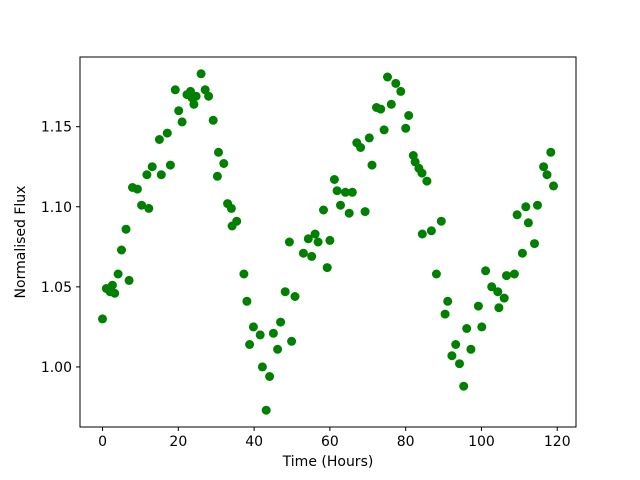 This screenshot has height=480, width=640. What do you see at coordinates (406, 442) in the screenshot?
I see `x-tick-label: 80` at bounding box center [406, 442].